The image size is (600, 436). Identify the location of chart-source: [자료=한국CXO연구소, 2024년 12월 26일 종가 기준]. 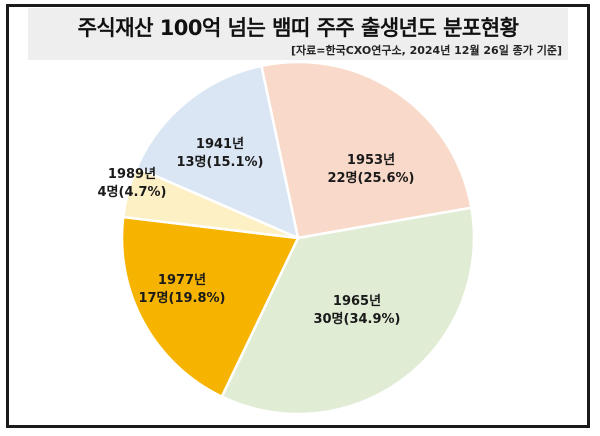
(426, 50).